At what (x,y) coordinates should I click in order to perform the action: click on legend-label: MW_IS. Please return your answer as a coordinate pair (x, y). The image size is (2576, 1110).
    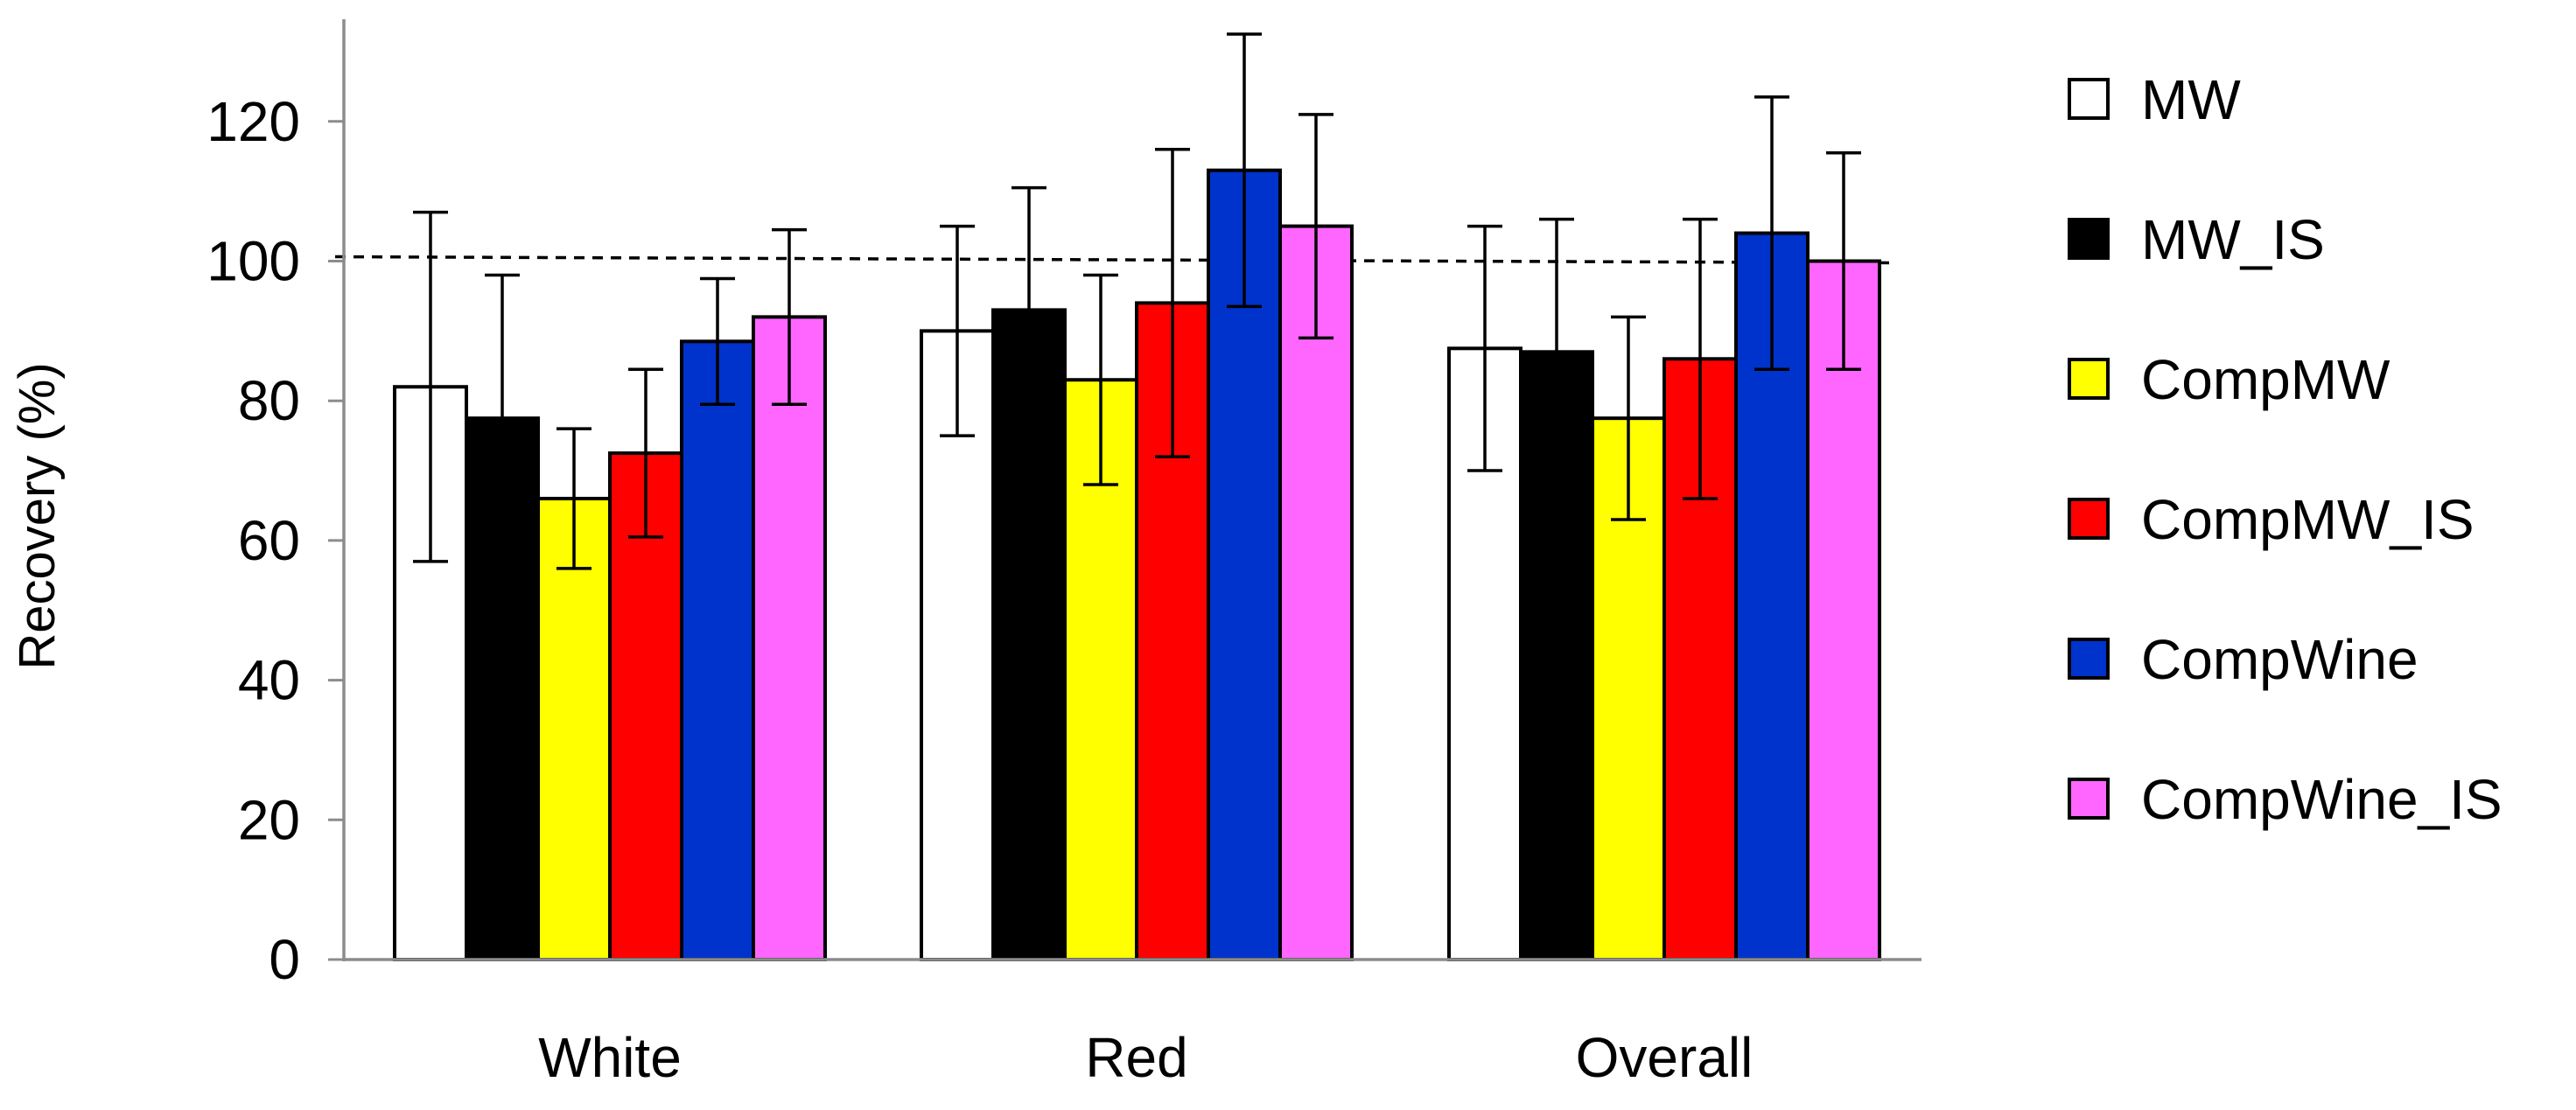
    Looking at the image, I should click on (2233, 240).